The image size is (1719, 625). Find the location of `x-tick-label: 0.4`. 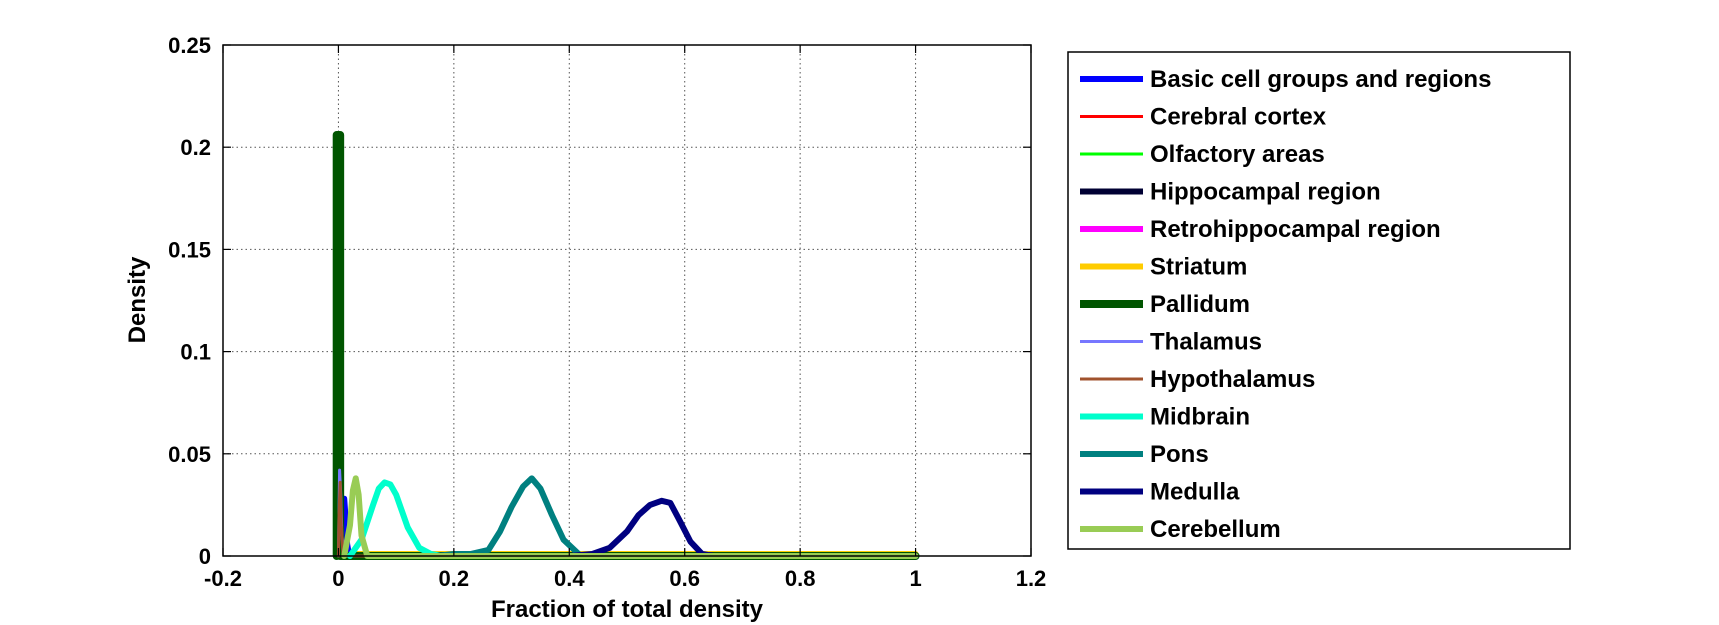

x-tick-label: 0.4 is located at coordinates (569, 578).